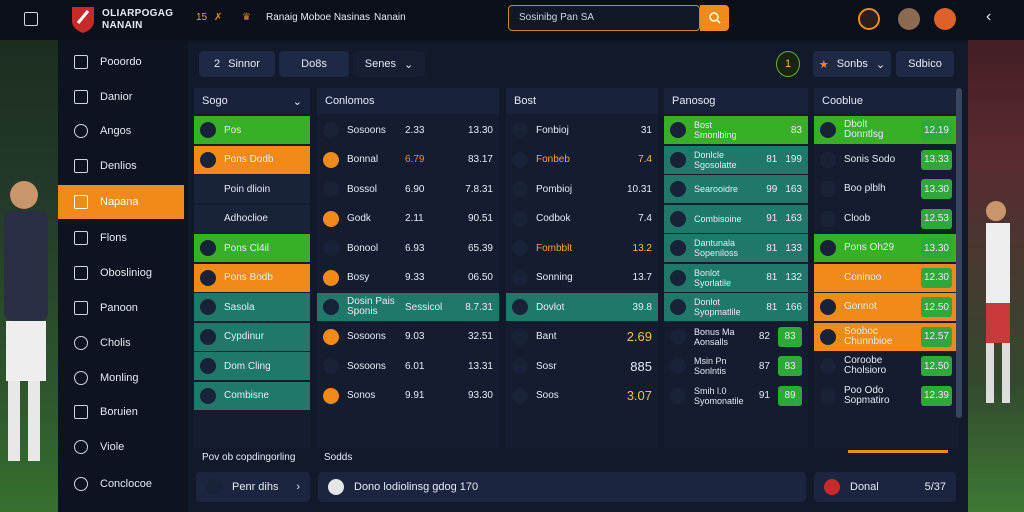 The height and width of the screenshot is (512, 1024). What do you see at coordinates (736, 130) in the screenshot?
I see `table-row: Bost Smonlbing 83` at bounding box center [736, 130].